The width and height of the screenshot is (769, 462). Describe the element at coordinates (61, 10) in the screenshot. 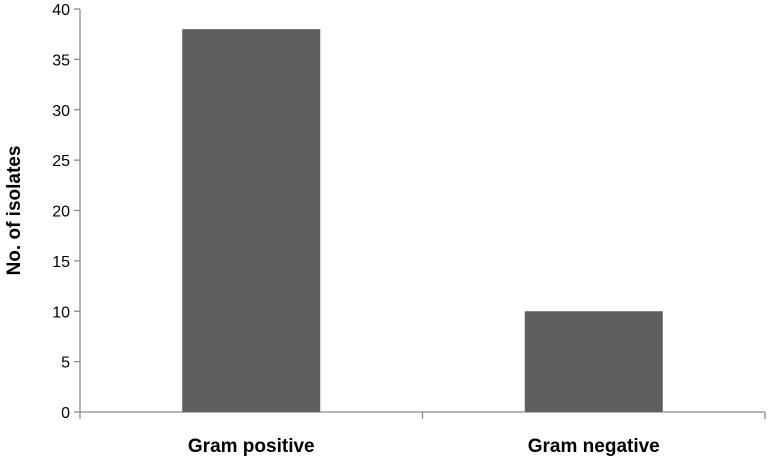

I see `y-tick-label: 40` at that location.